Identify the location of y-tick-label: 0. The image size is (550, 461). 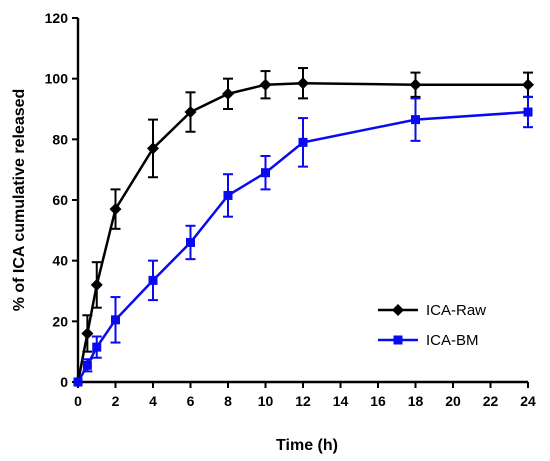
(64, 382).